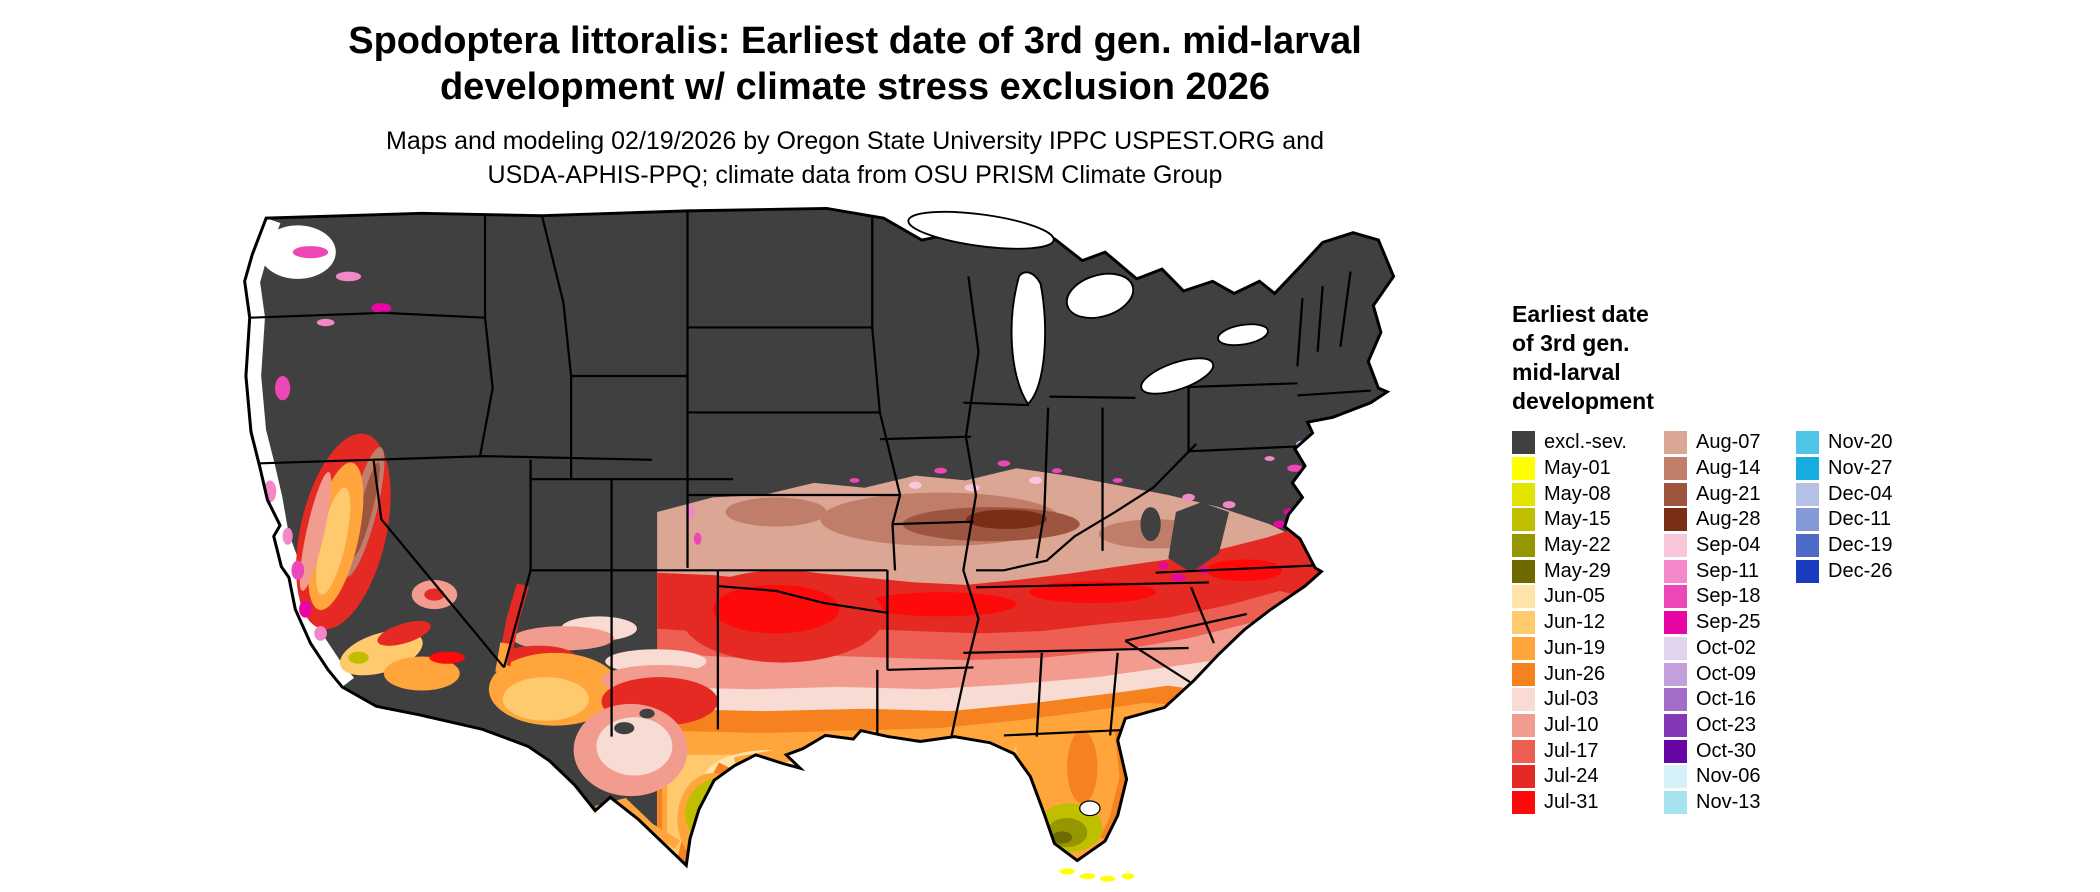  I want to click on legend-item: Jul-17, so click(1569, 751).